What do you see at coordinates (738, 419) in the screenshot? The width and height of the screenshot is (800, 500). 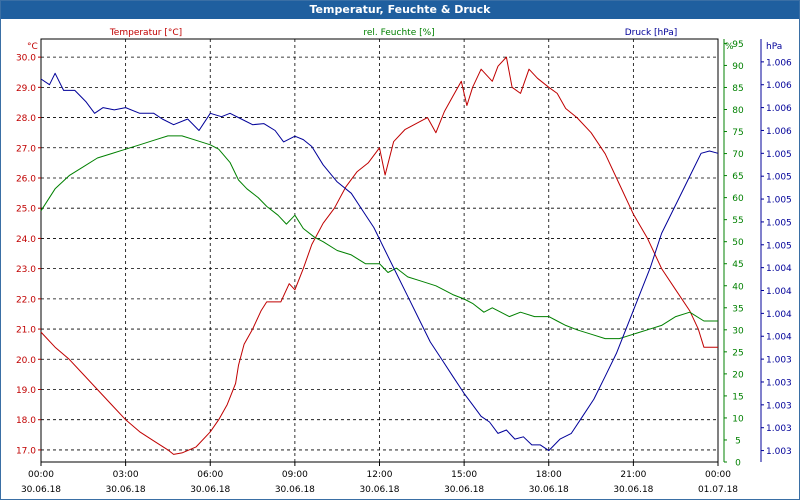 I see `humidity-tick-label: 10` at bounding box center [738, 419].